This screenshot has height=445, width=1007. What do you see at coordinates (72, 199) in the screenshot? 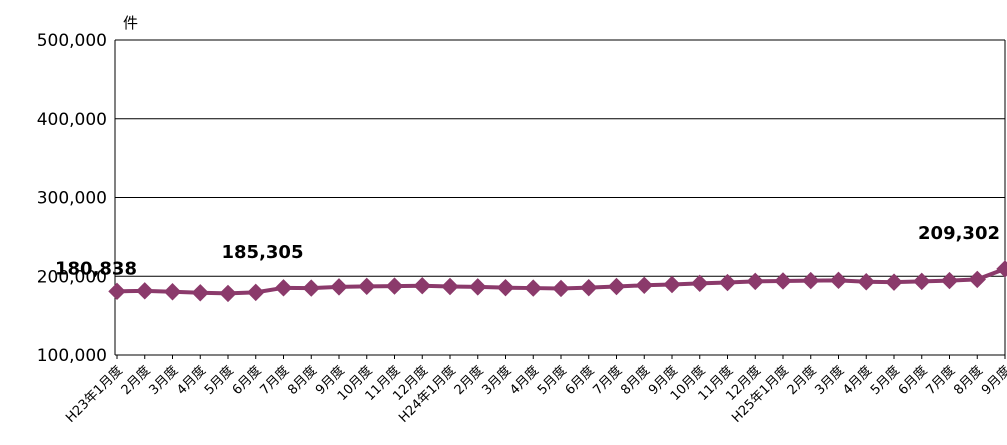
I see `y-tick-label: 300,000` at bounding box center [72, 199].